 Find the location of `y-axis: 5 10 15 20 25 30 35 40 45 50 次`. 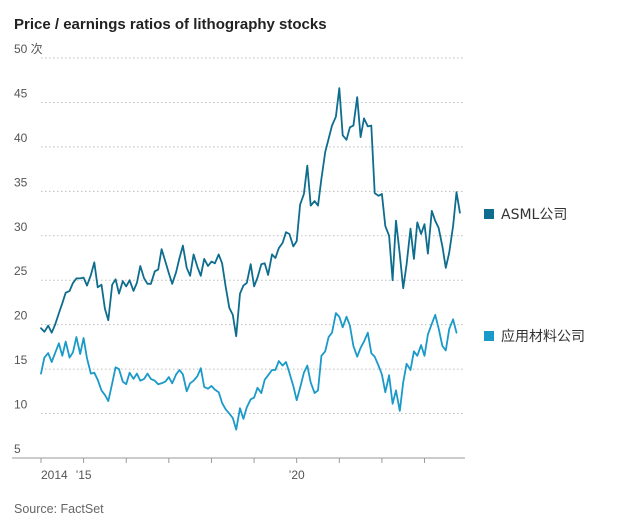

y-axis: 5 10 15 20 25 30 35 40 45 50 次 is located at coordinates (28, 249).